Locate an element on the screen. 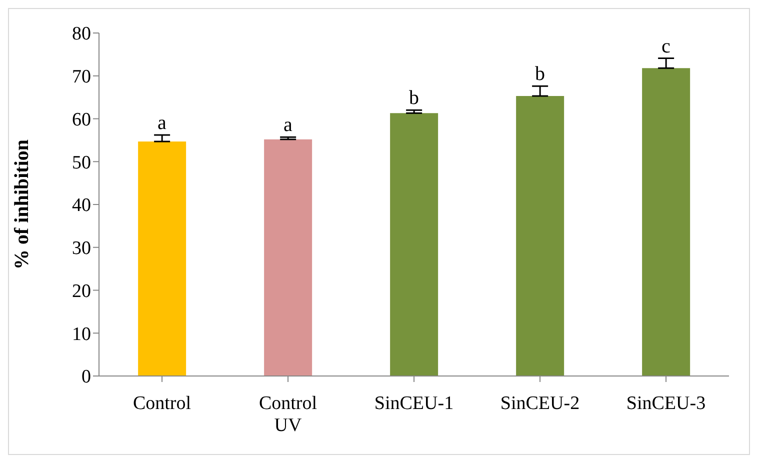 The height and width of the screenshot is (470, 758). annotation: c is located at coordinates (666, 46).